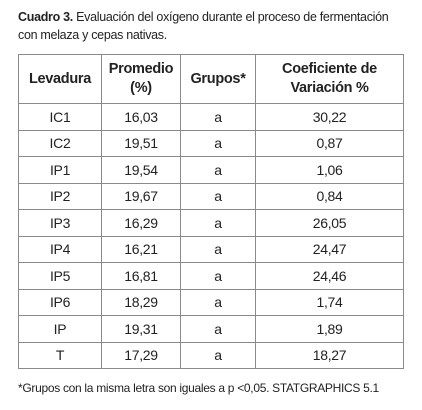  What do you see at coordinates (141, 223) in the screenshot?
I see `table-cell: 16,29` at bounding box center [141, 223].